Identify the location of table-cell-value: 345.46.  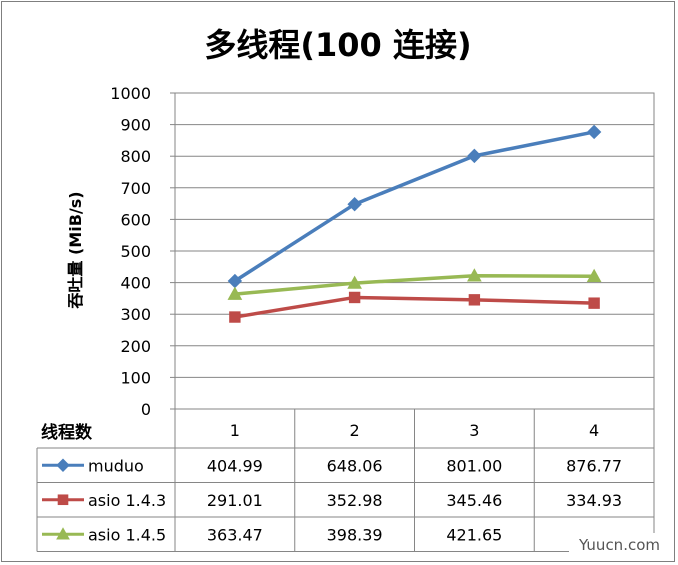
(474, 500).